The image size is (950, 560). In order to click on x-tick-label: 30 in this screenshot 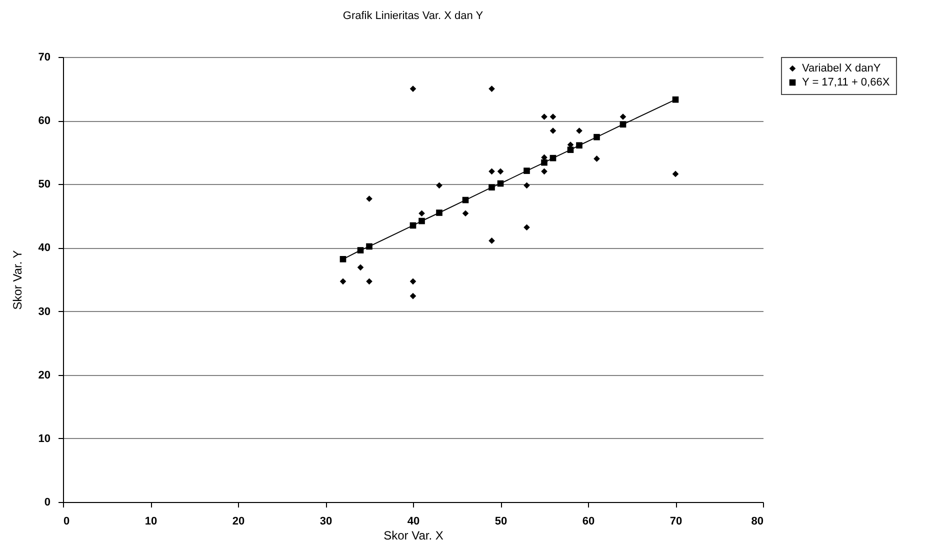, I will do `click(326, 522)`.